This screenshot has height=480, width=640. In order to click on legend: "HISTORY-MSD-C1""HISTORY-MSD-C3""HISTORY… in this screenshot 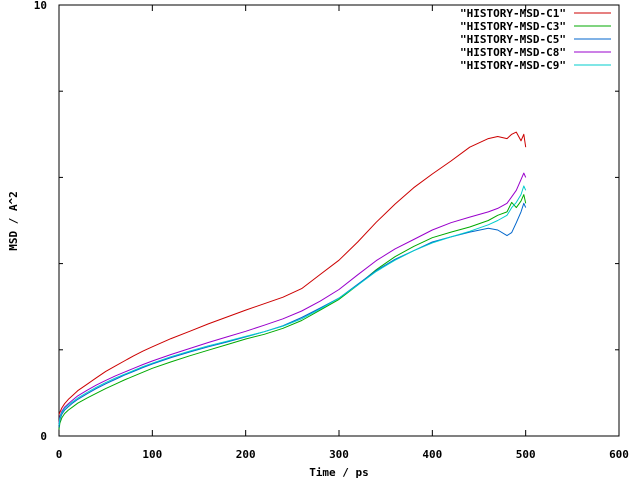, I will do `click(535, 39)`.